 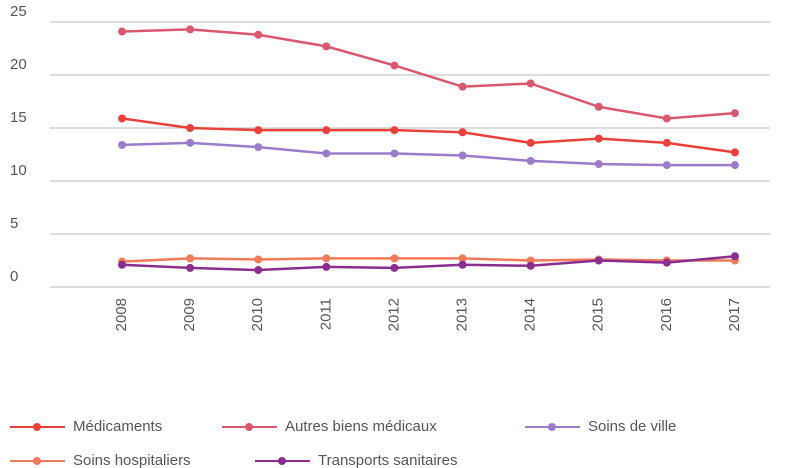 What do you see at coordinates (361, 426) in the screenshot?
I see `legend-label: Autres biens médicaux` at bounding box center [361, 426].